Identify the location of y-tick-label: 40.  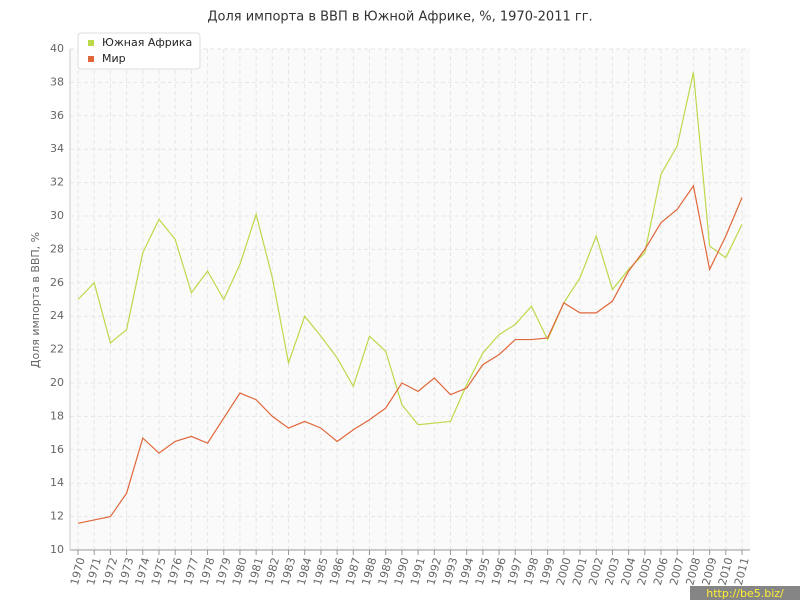
(57, 48).